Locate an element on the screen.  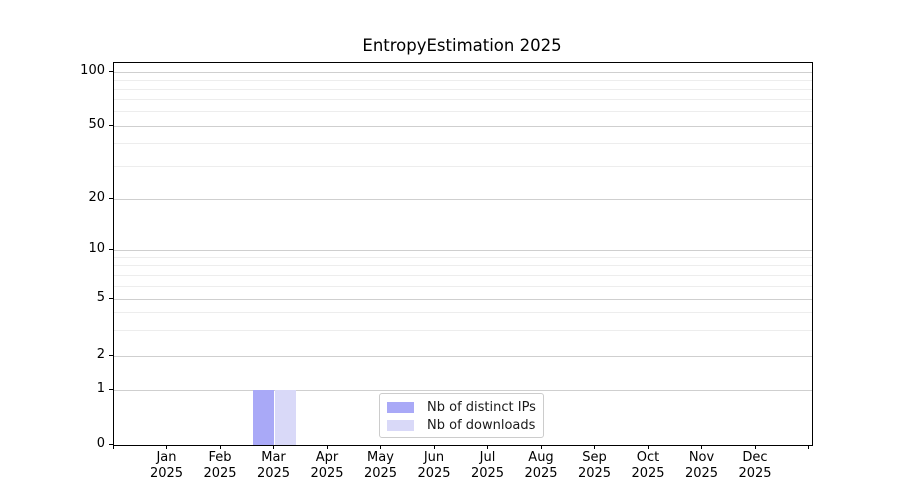
x-tick-label: Dec 2025 is located at coordinates (755, 466).